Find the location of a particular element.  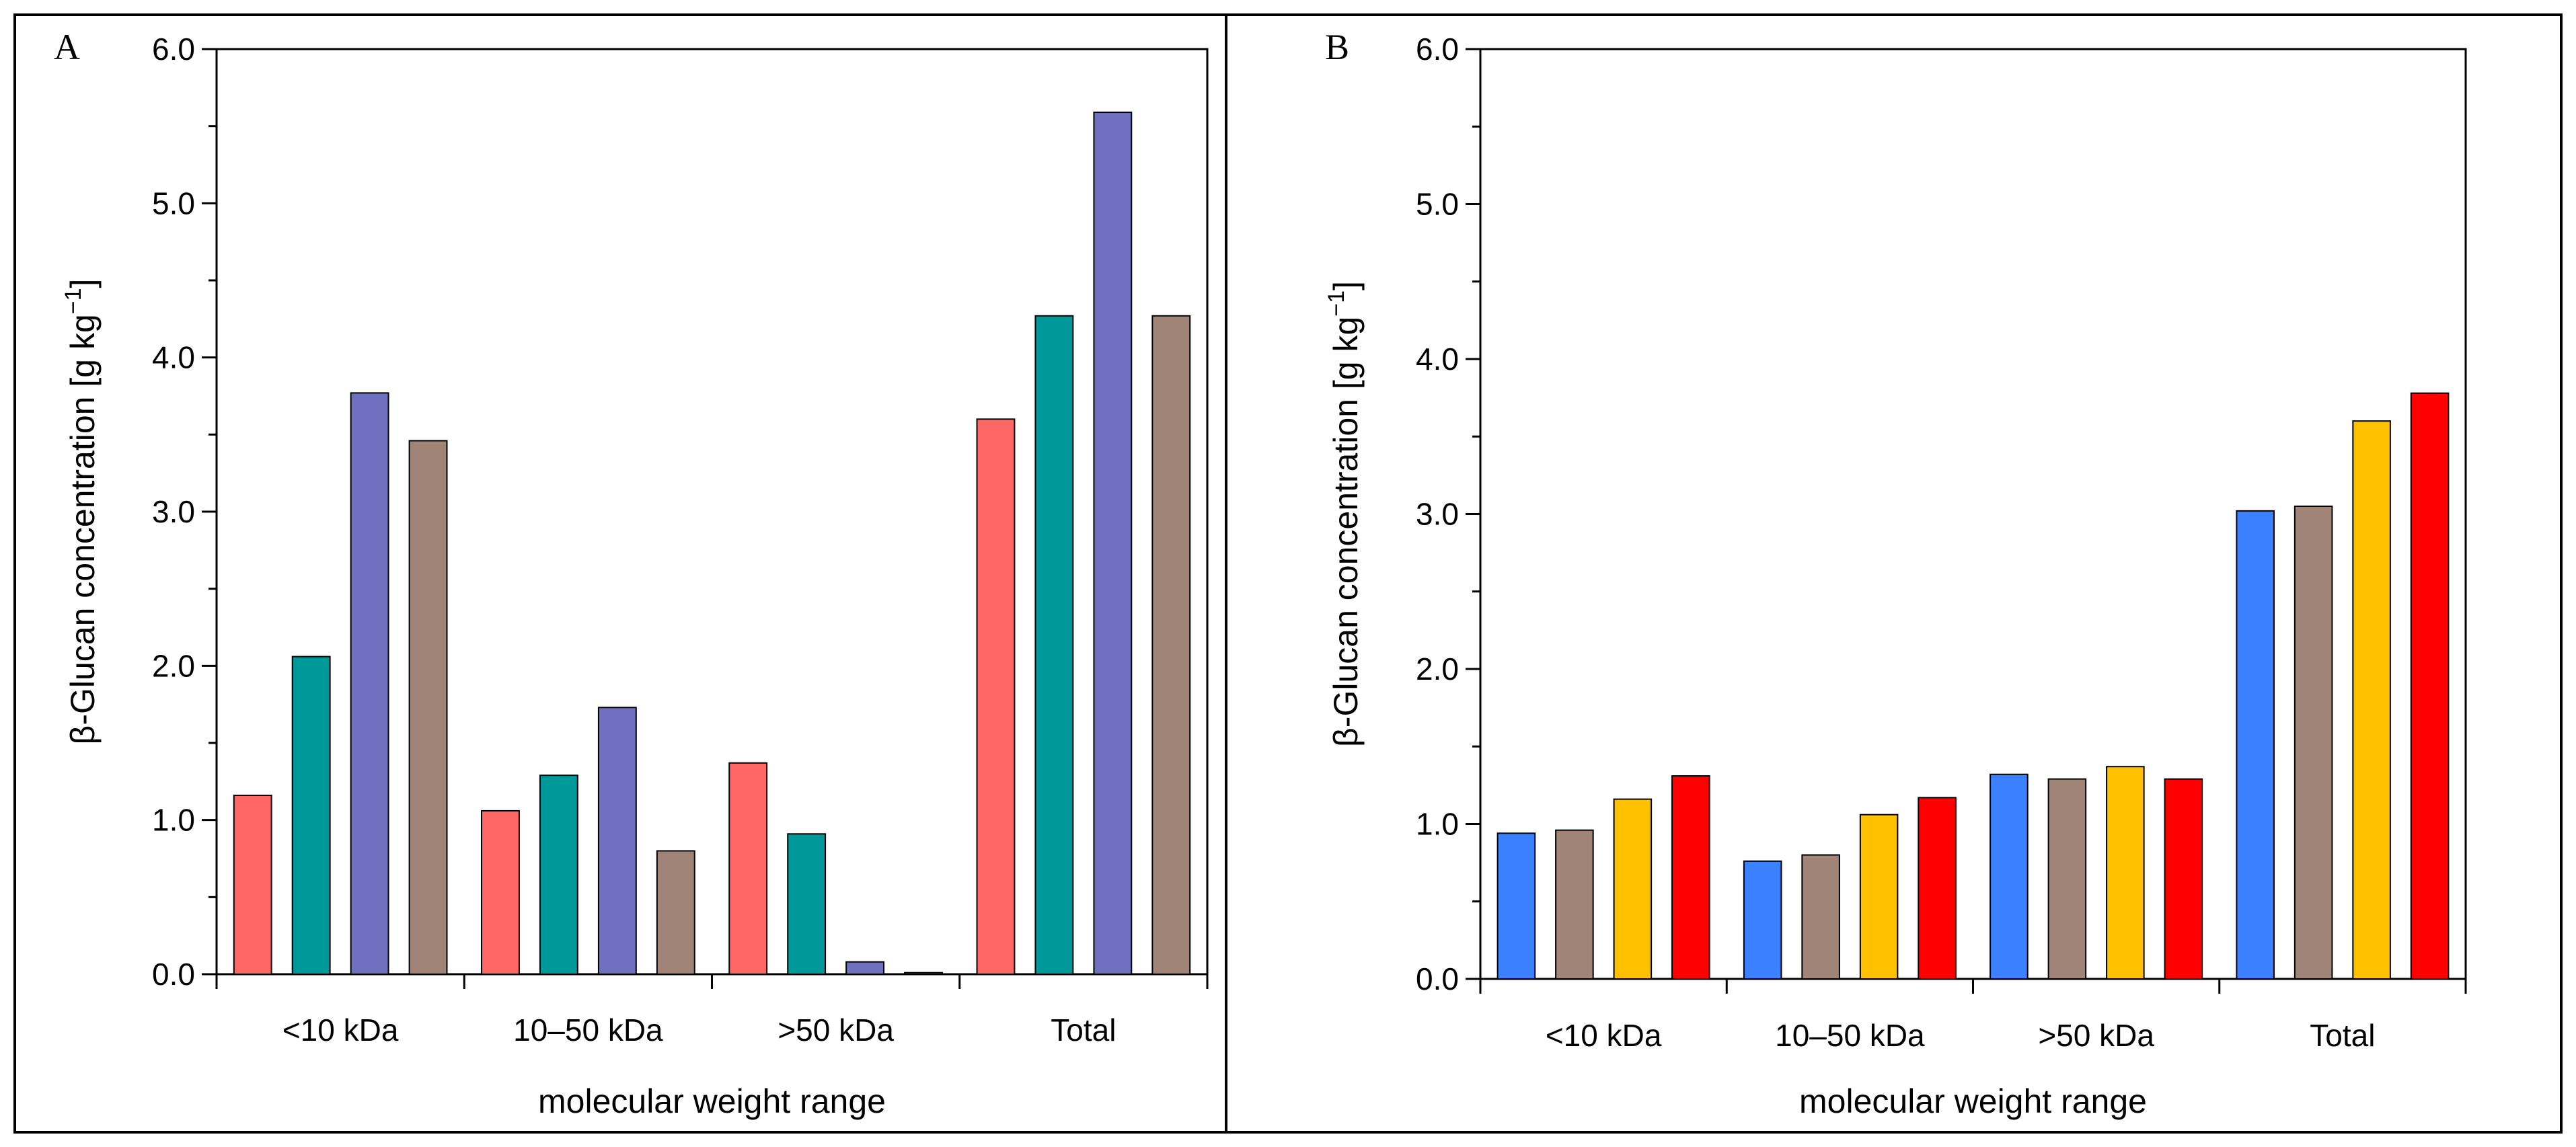

panel-letter: A is located at coordinates (67, 47).